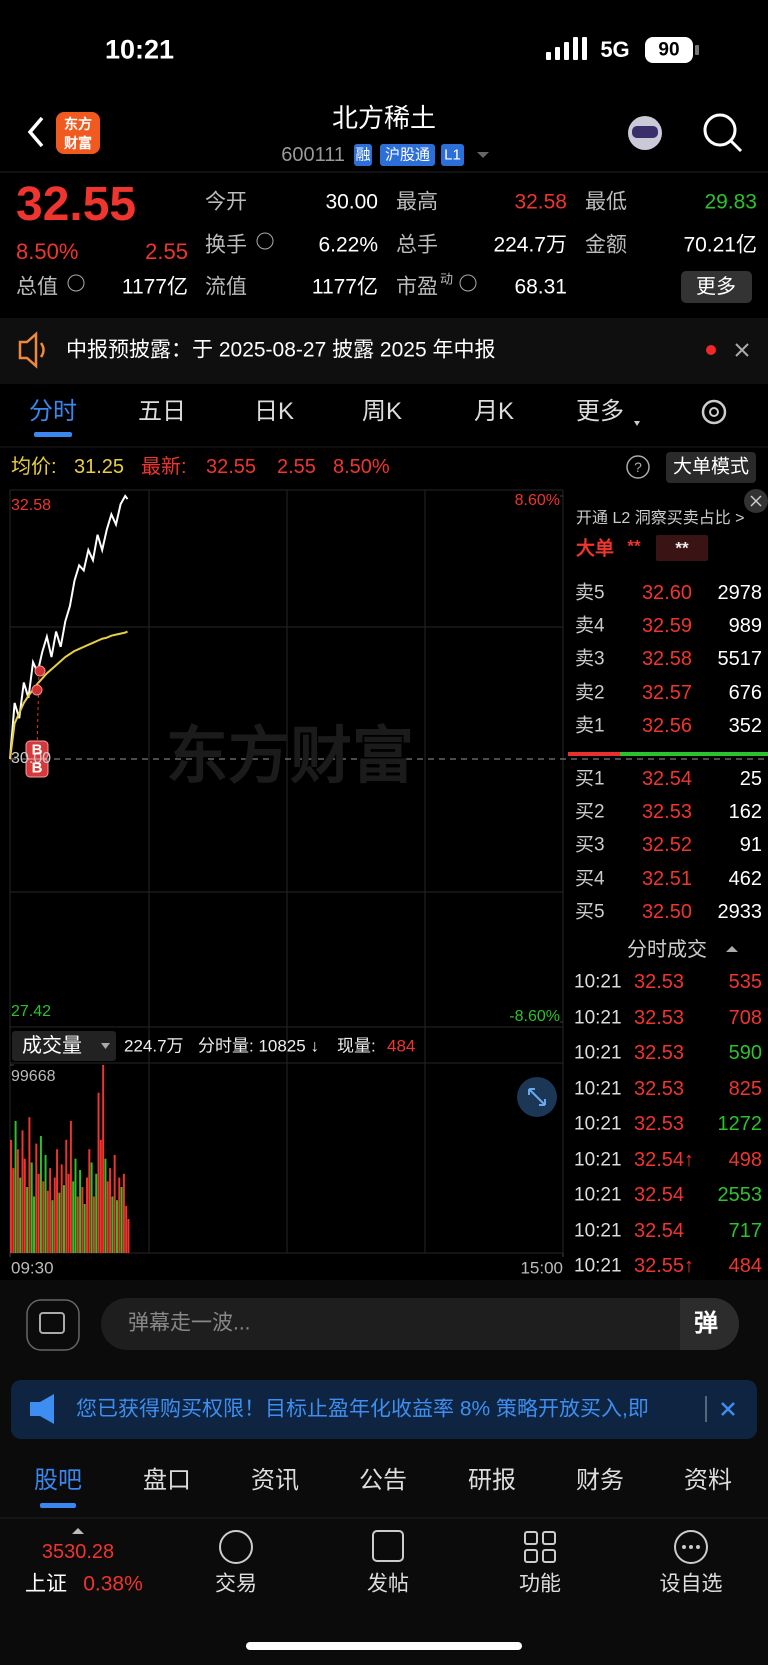  I want to click on index-value: 3530.28, so click(78, 1552).